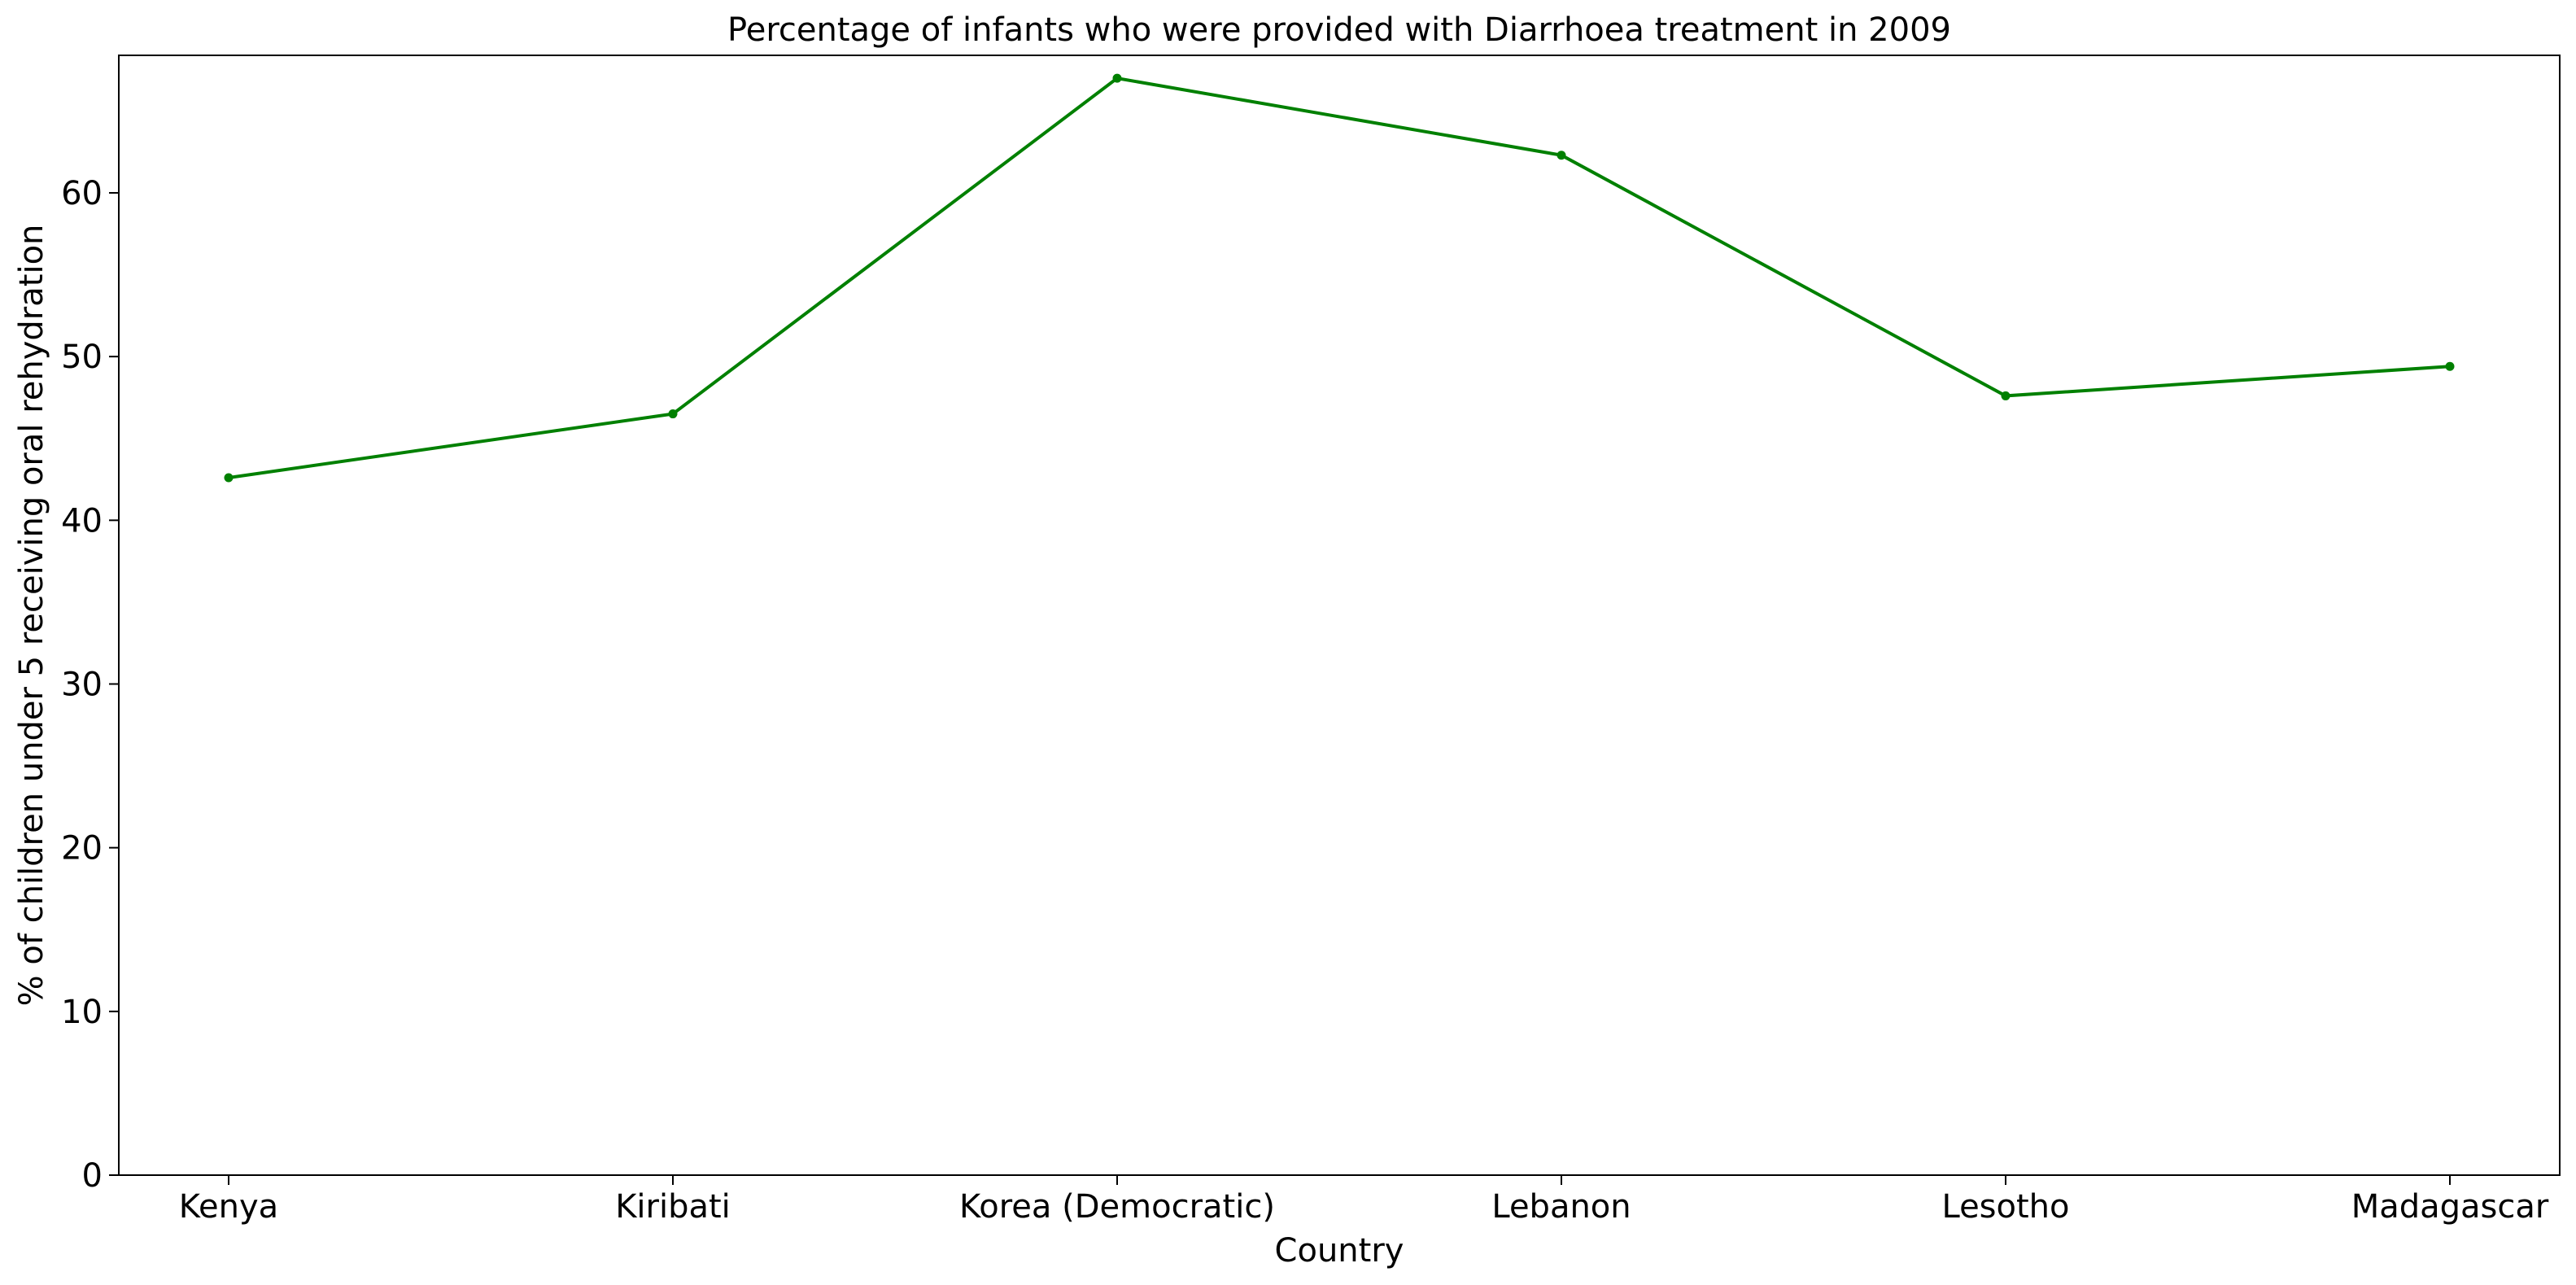 This screenshot has height=1285, width=2576. Describe the element at coordinates (2450, 1207) in the screenshot. I see `x-tick-label: Madagascar` at that location.